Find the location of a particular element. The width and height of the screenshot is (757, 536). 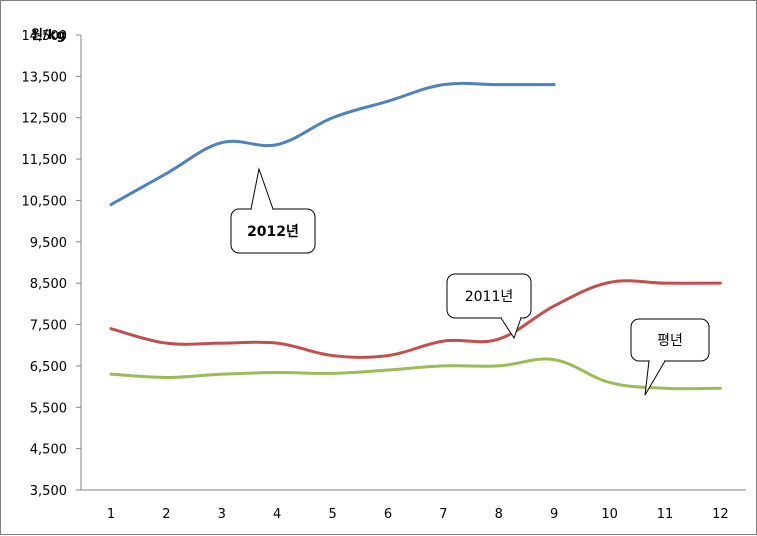

y-tick-label: 10,500 is located at coordinates (45, 201).